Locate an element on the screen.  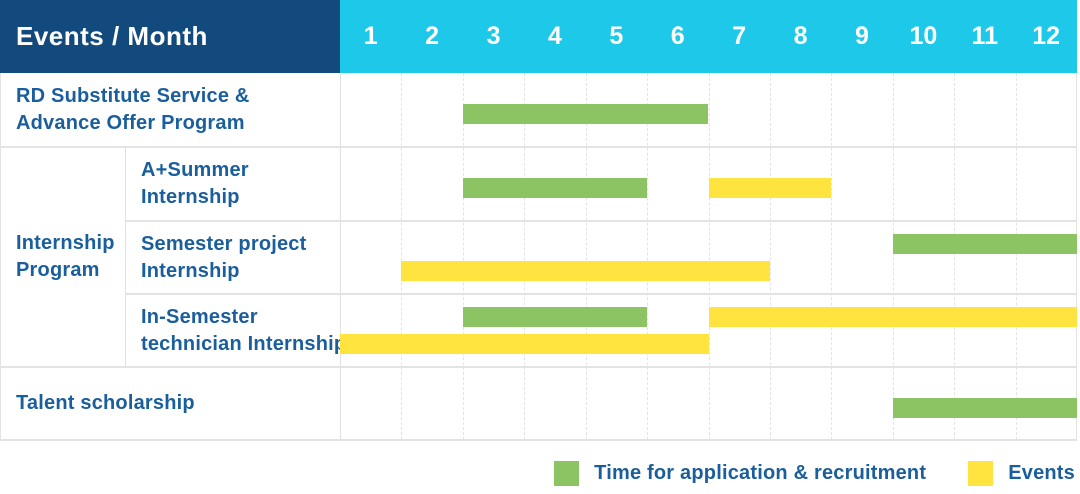
label-line: technician Internship is located at coordinates (244, 343).